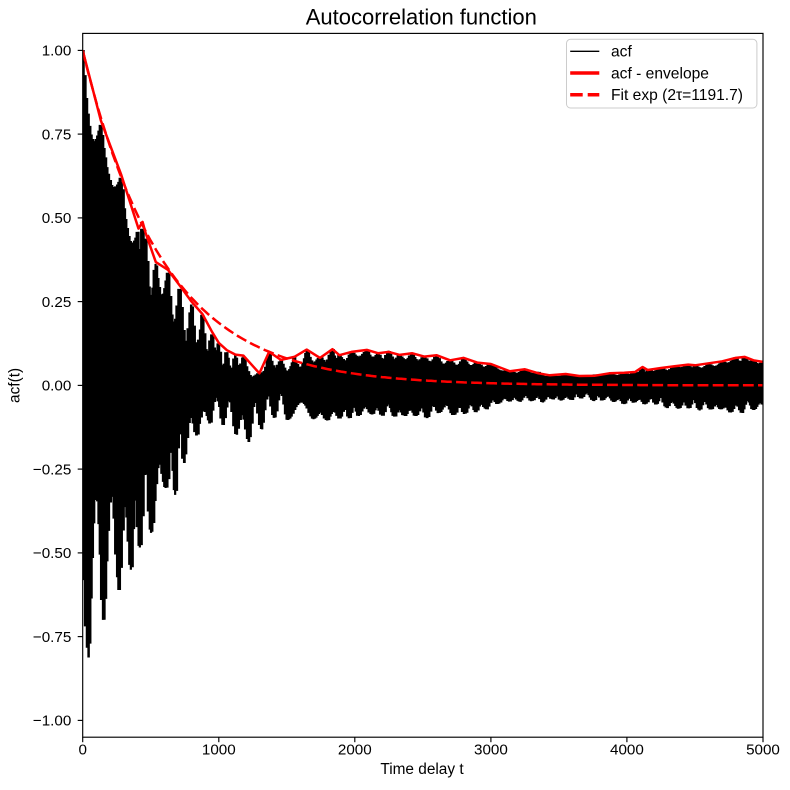 The width and height of the screenshot is (790, 790). Describe the element at coordinates (763, 750) in the screenshot. I see `svg-text: 5000` at that location.